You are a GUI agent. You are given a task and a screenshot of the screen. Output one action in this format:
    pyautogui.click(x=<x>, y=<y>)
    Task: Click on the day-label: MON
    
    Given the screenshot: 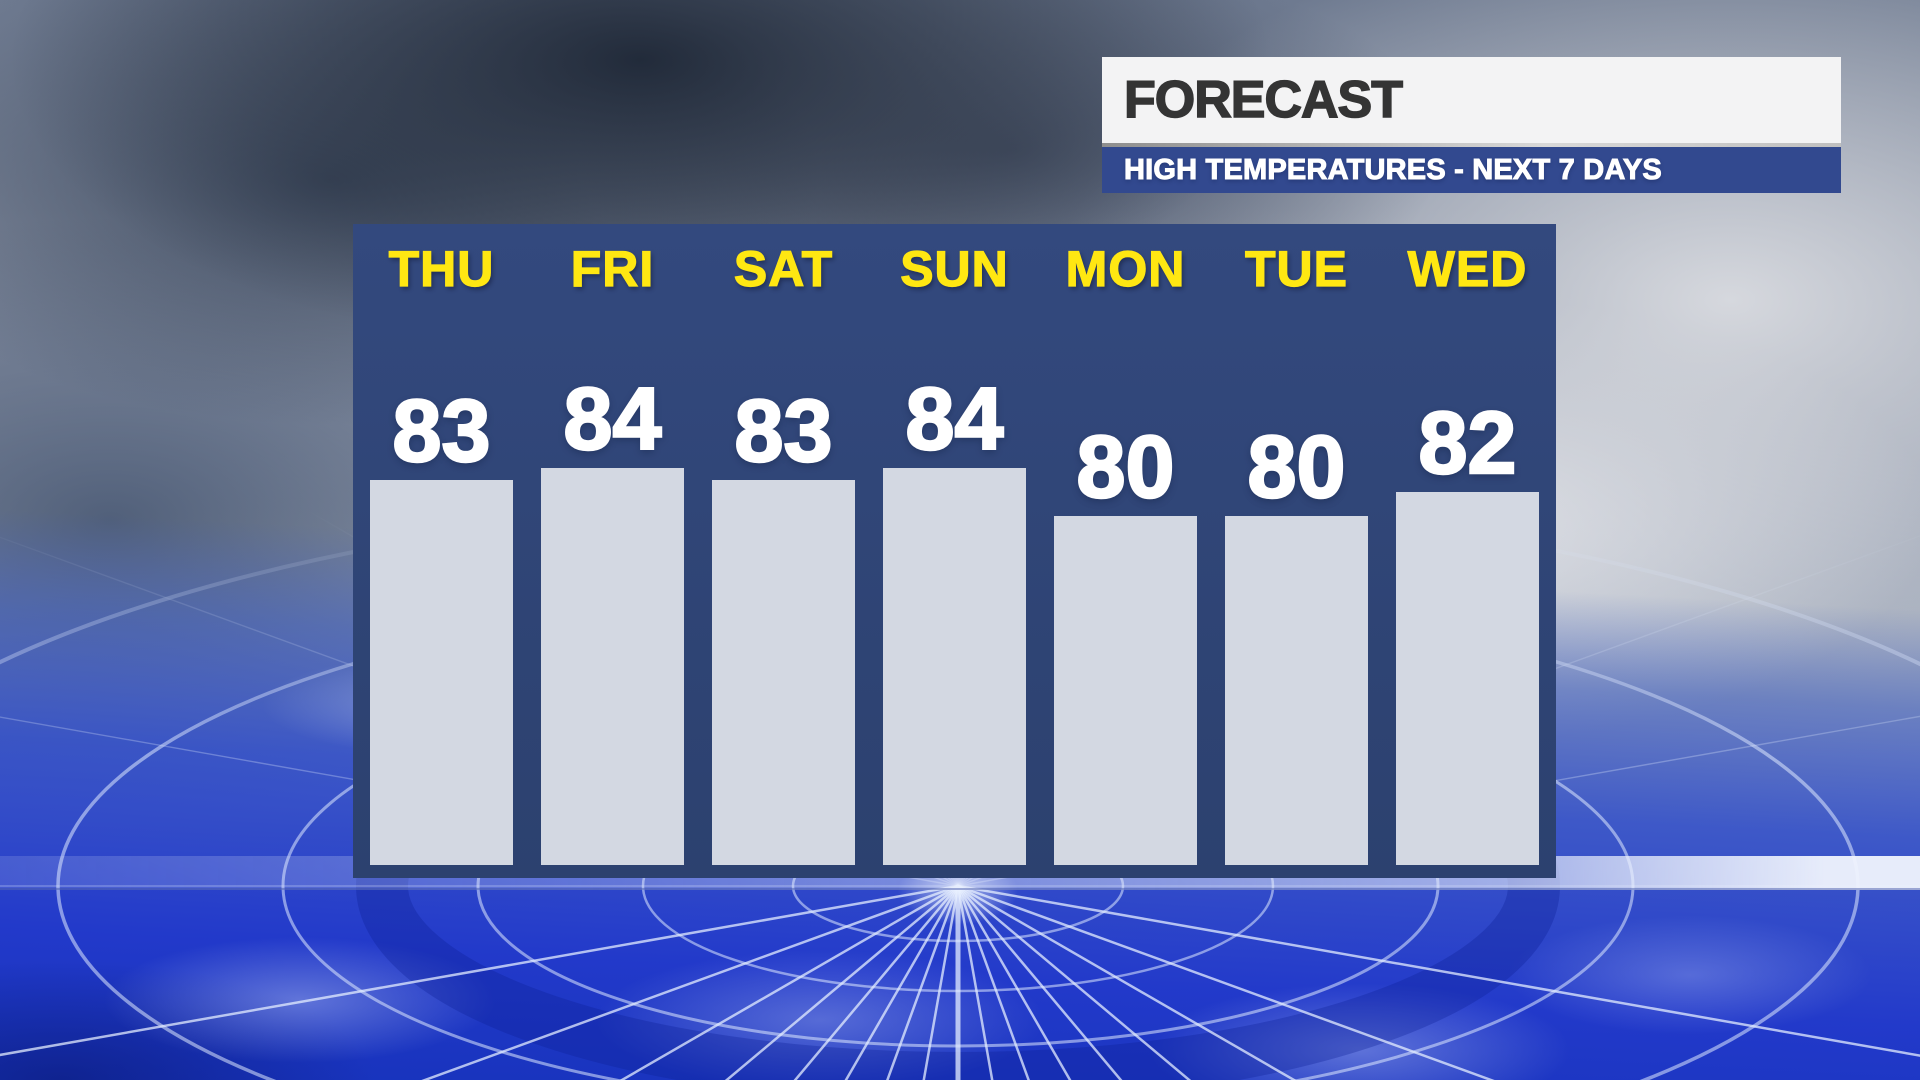 What is the action you would take?
    pyautogui.click(x=1125, y=268)
    